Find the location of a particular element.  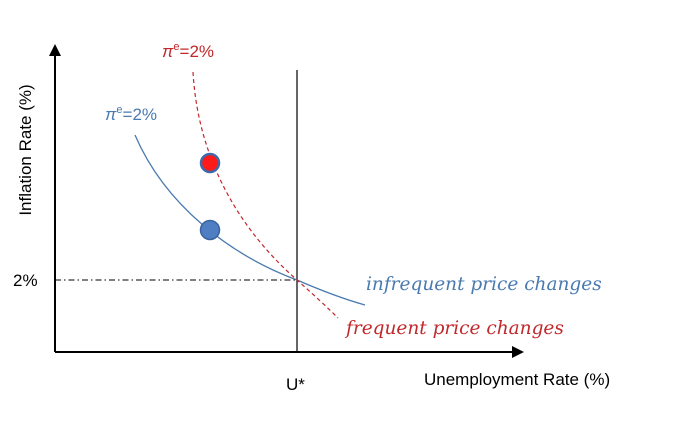

frequent-expectation-symbol: π is located at coordinates (168, 51).